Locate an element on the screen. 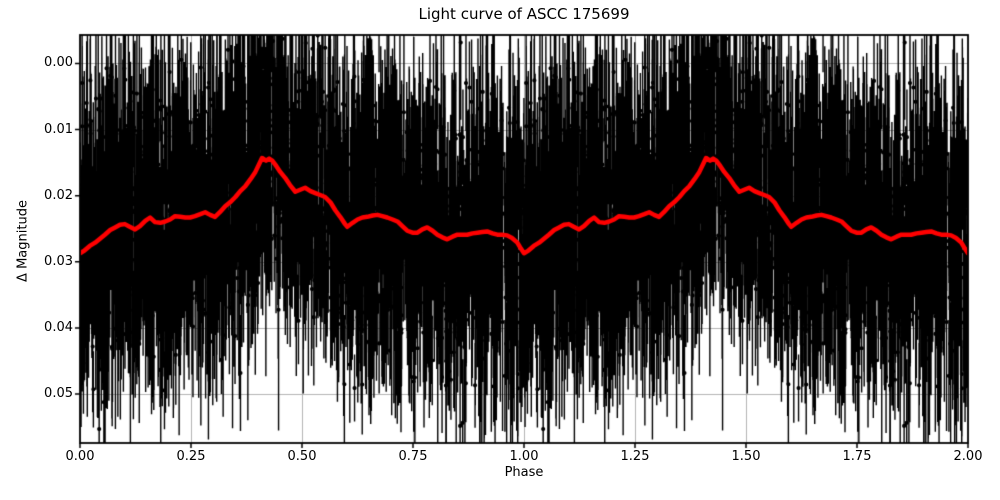  x-tick-label: 0.00 is located at coordinates (80, 456).